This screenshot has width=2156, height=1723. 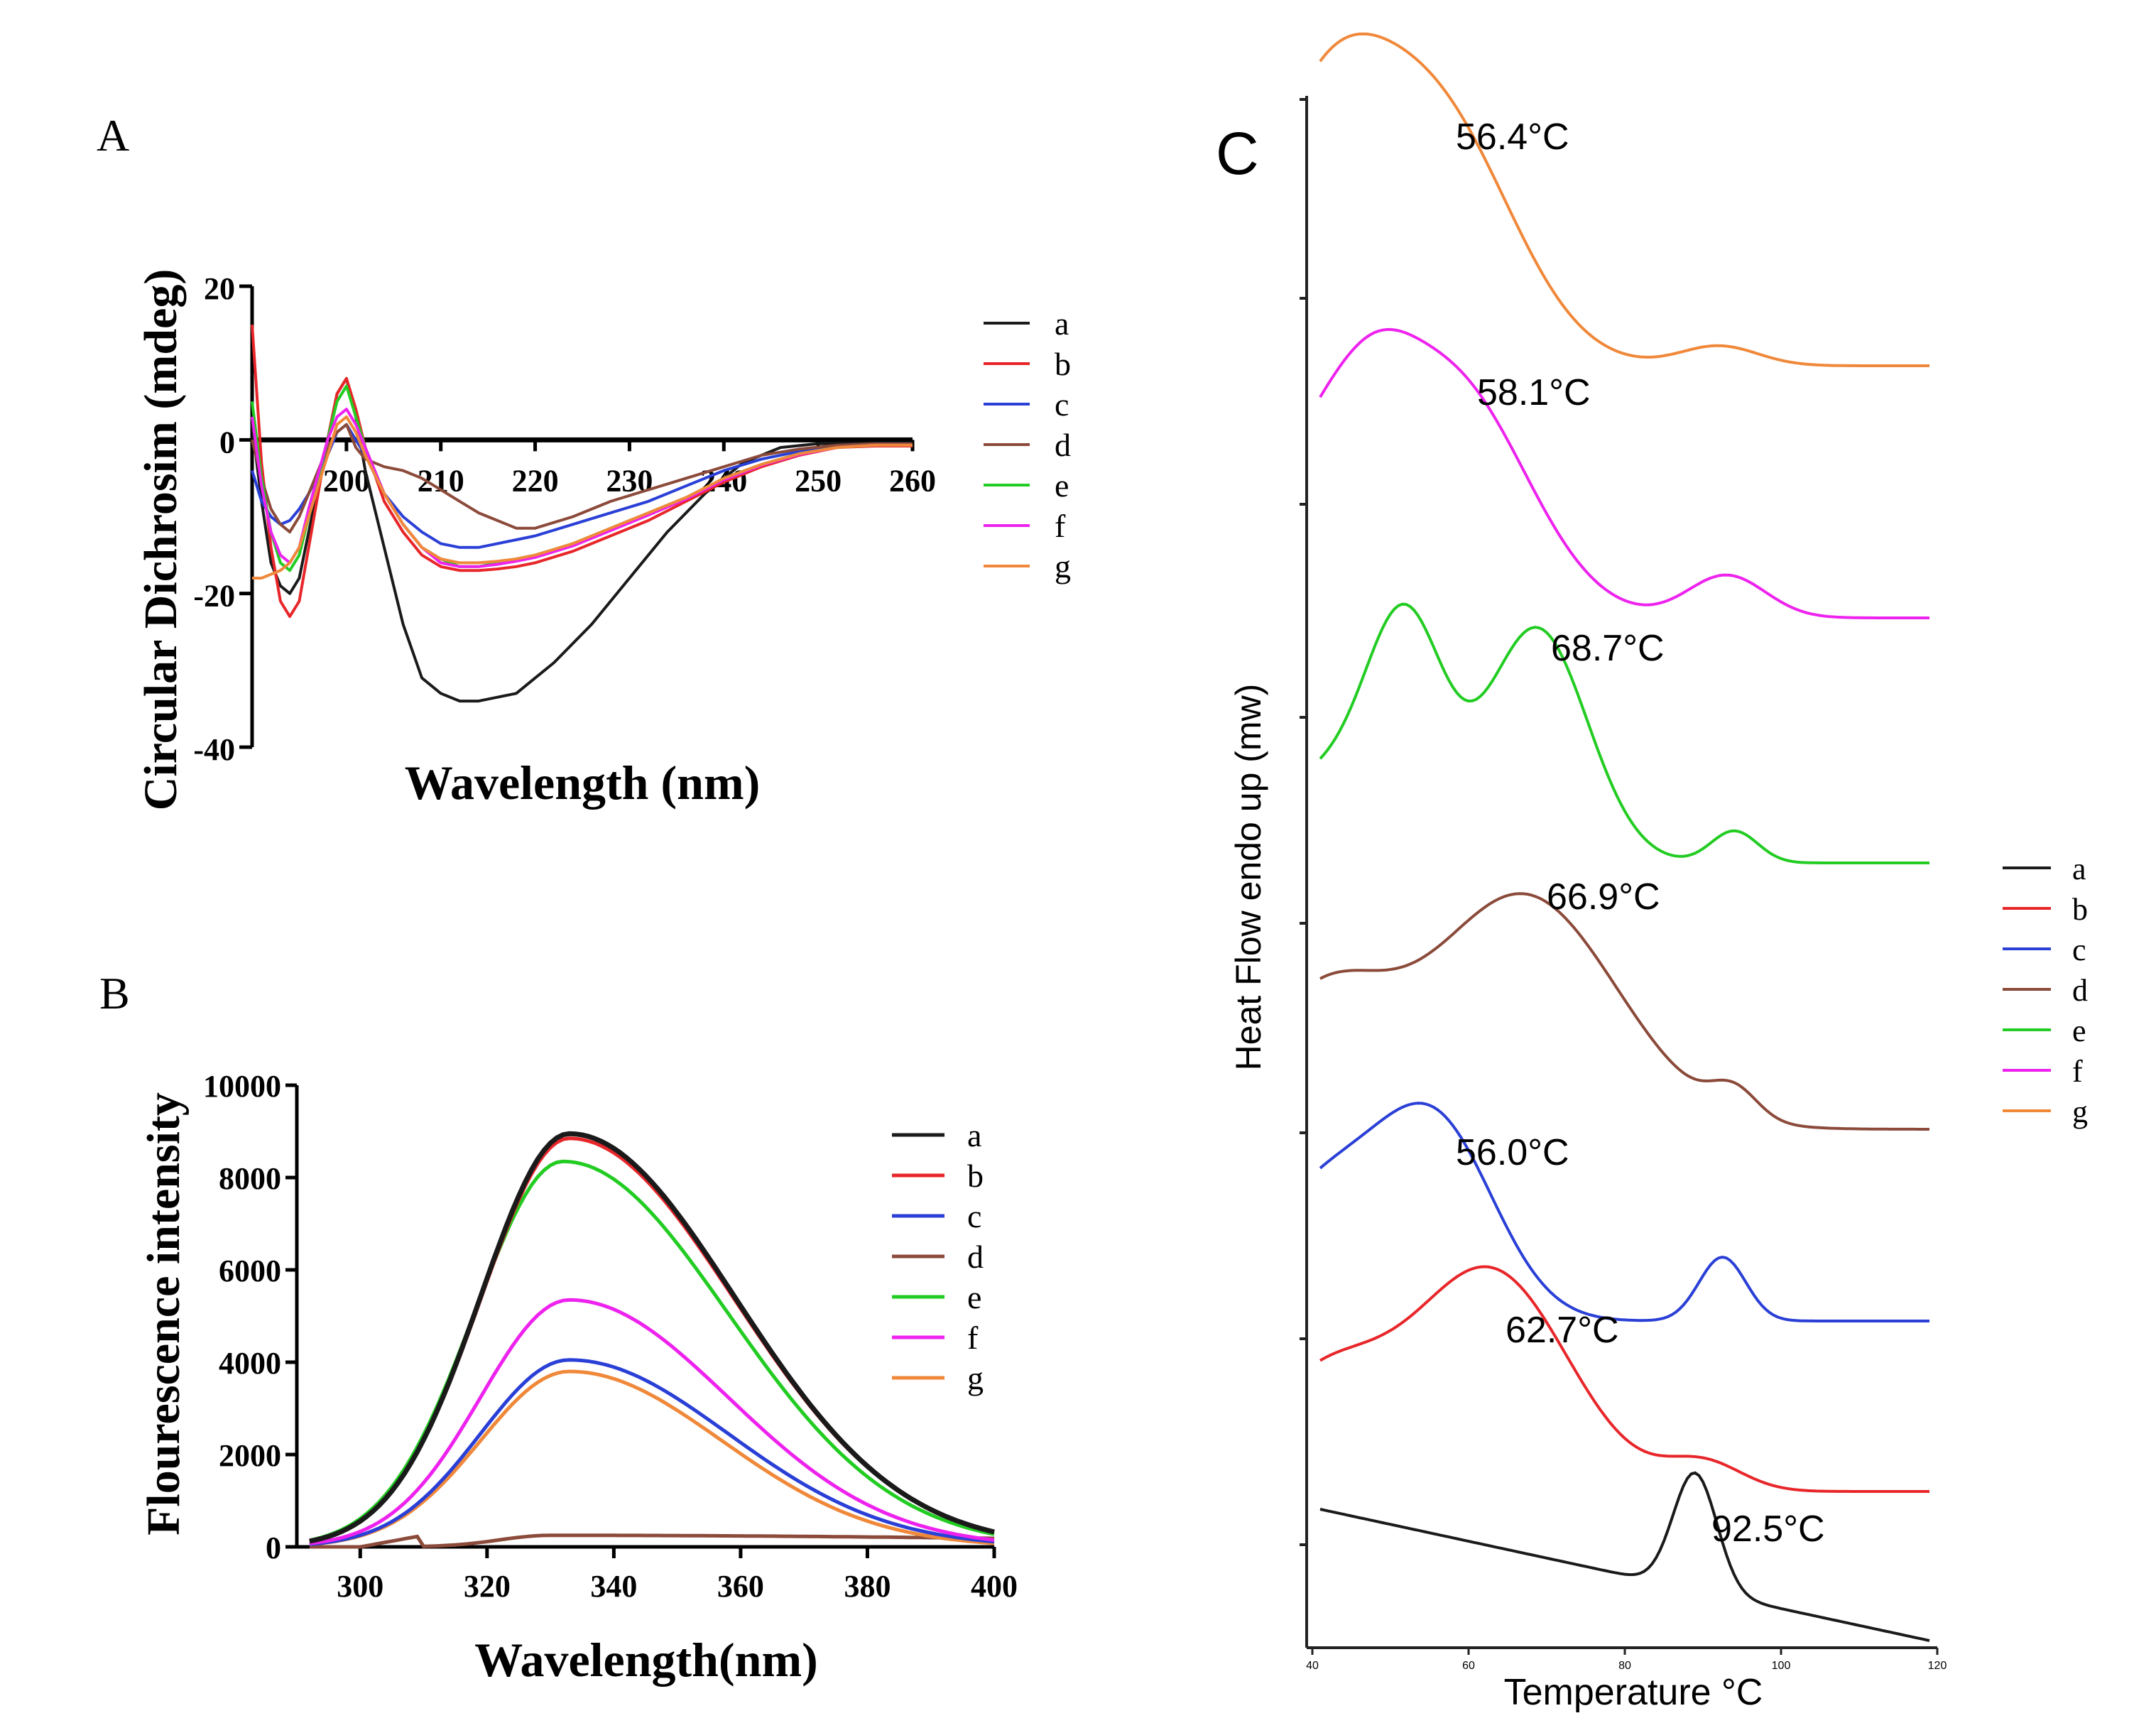 I want to click on panel-b-ytick-label: 2000, so click(x=250, y=1455).